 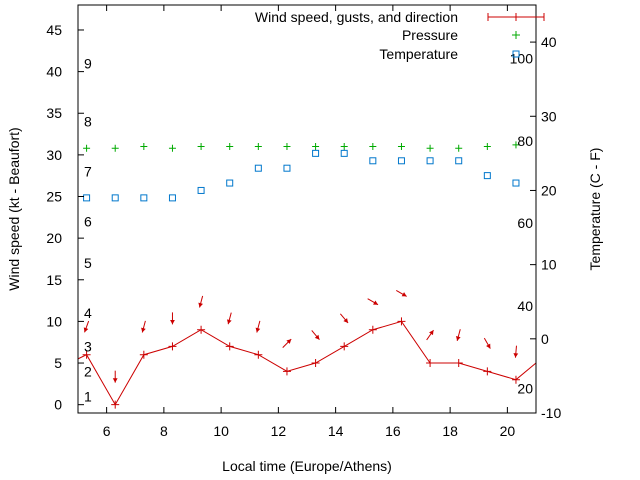 I want to click on beaufort-label: 4, so click(x=88, y=313).